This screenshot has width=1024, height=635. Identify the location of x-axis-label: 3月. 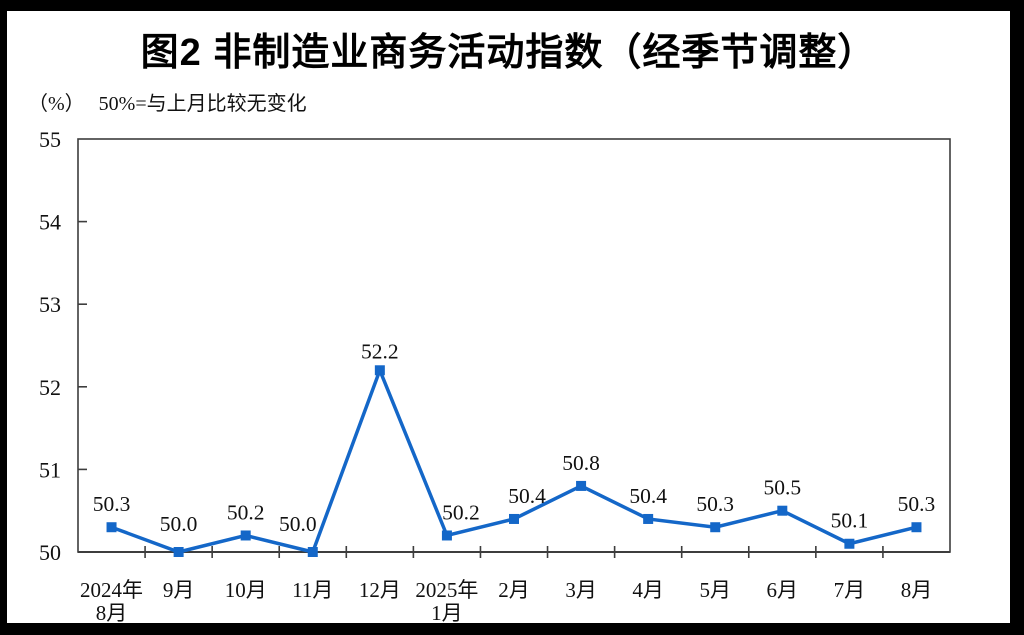
(581, 590).